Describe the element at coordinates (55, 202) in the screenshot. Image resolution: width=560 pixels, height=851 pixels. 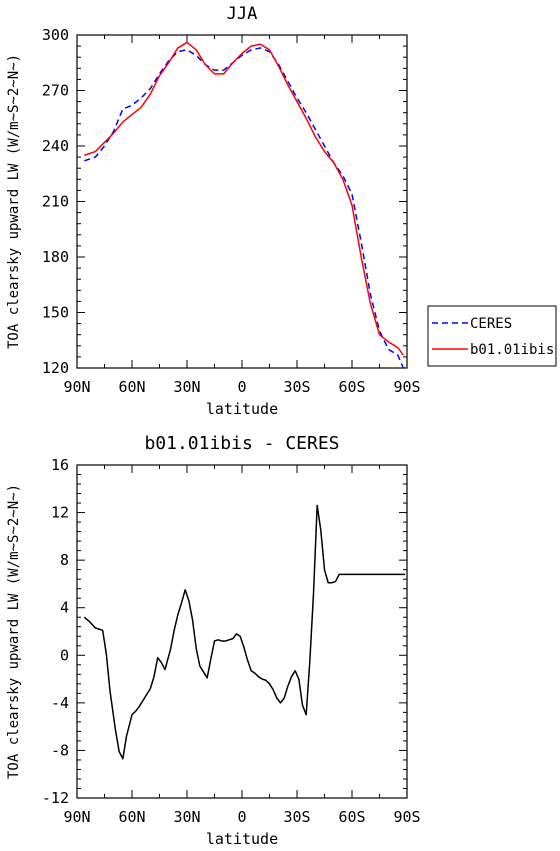
I see `y-tick-label: 210` at that location.